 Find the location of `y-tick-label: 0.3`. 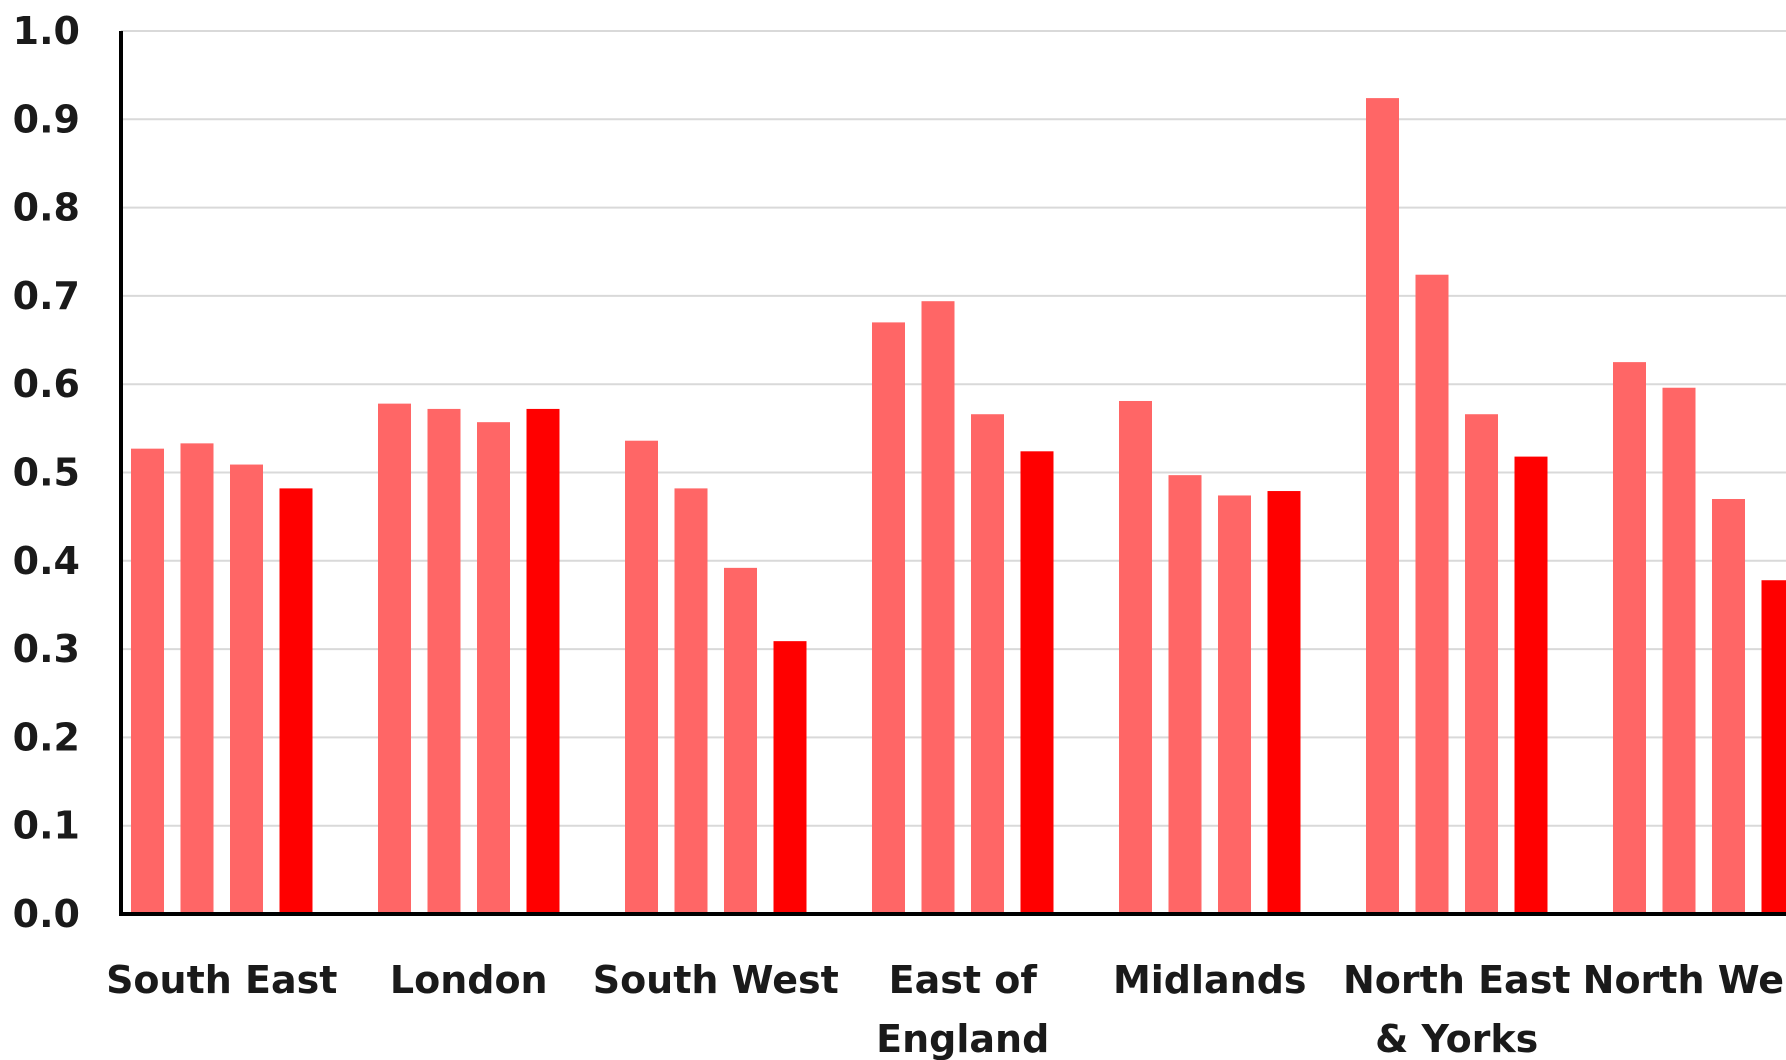

y-tick-label: 0.3 is located at coordinates (46, 649).